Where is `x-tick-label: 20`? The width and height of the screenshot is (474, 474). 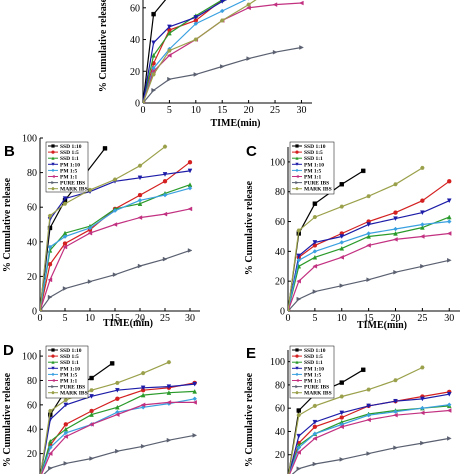
x-tick-label: 20 is located at coordinates (396, 318).